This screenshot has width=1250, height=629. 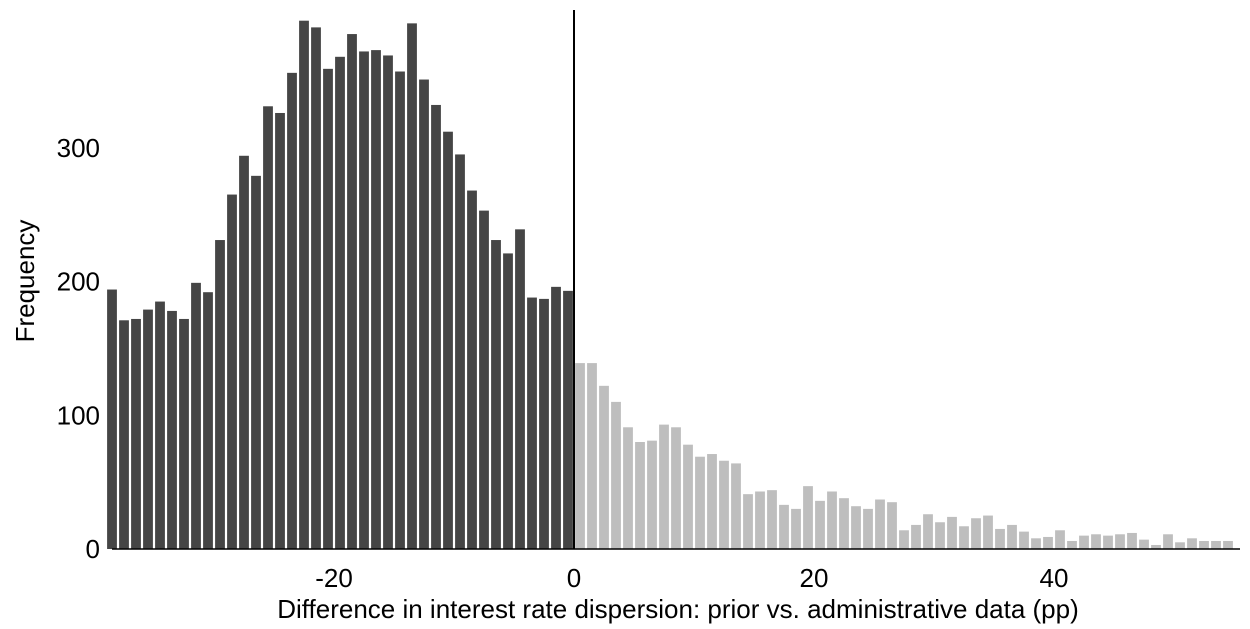 What do you see at coordinates (78, 415) in the screenshot?
I see `y-tick-label: 100` at bounding box center [78, 415].